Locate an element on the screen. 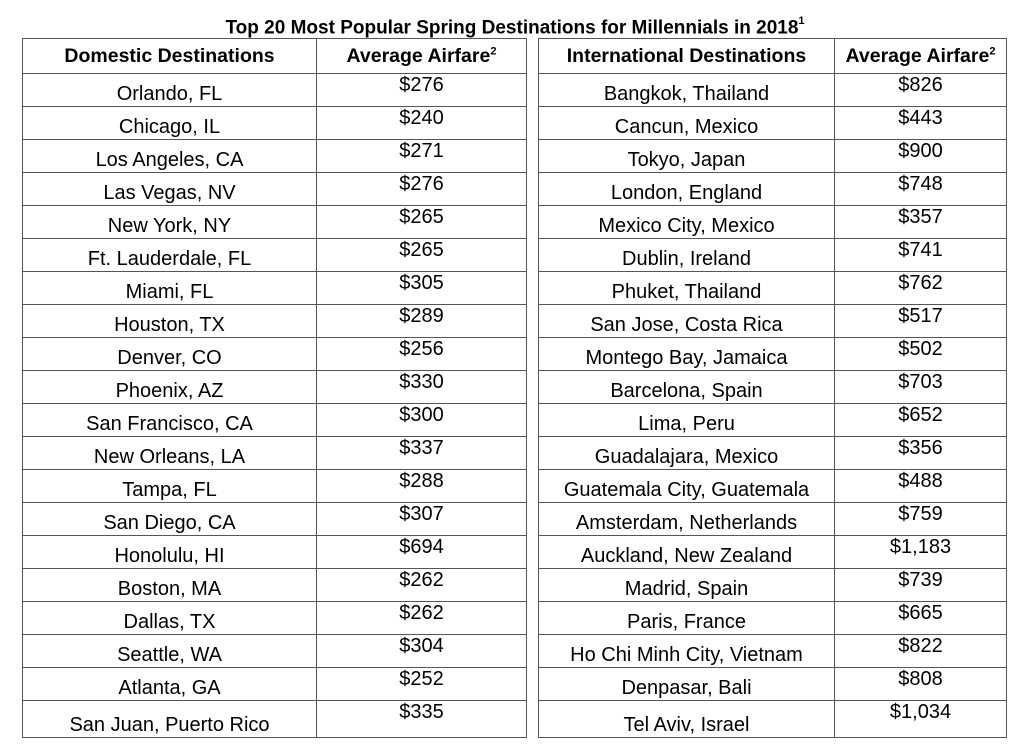  destination-cell: Tampa, FL is located at coordinates (169, 486).